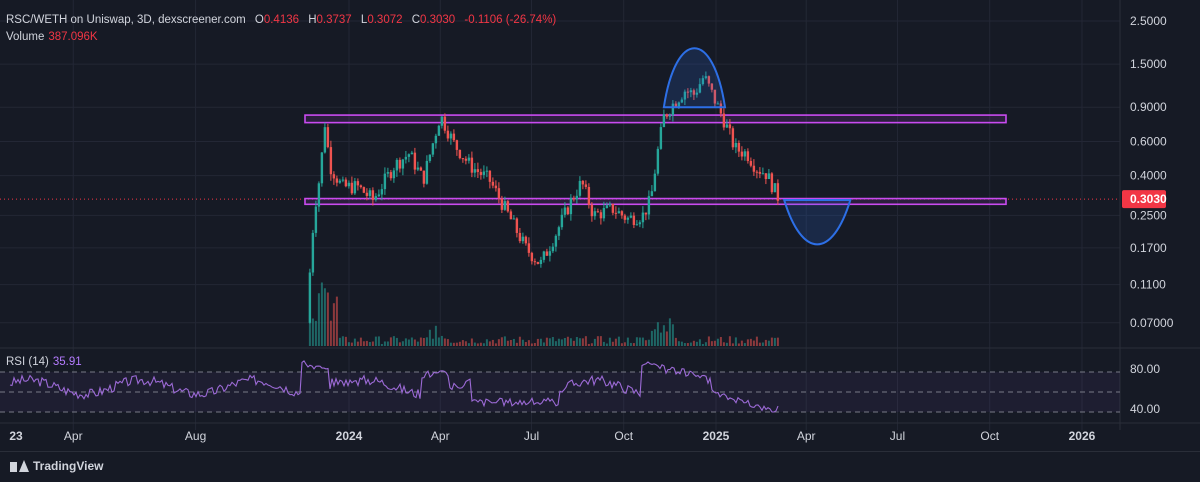 The height and width of the screenshot is (482, 1200). I want to click on rsi-tick-label: 80.00, so click(1145, 369).